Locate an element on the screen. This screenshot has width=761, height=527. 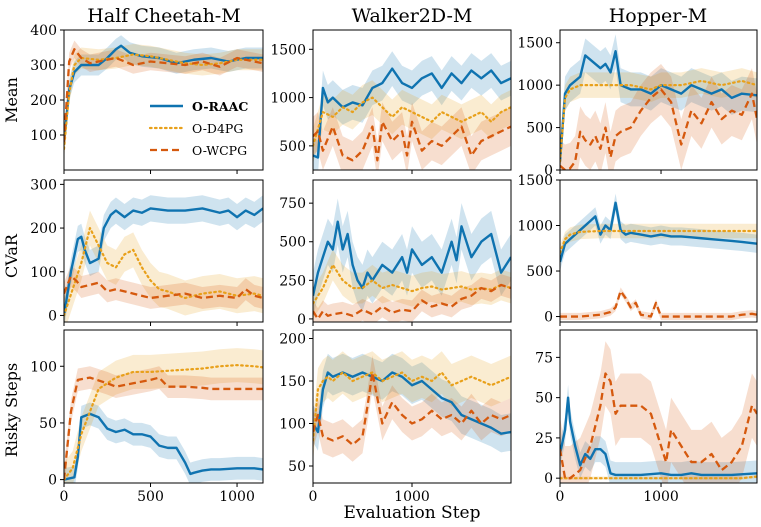
y-tick-label: 75 is located at coordinates (544, 358).